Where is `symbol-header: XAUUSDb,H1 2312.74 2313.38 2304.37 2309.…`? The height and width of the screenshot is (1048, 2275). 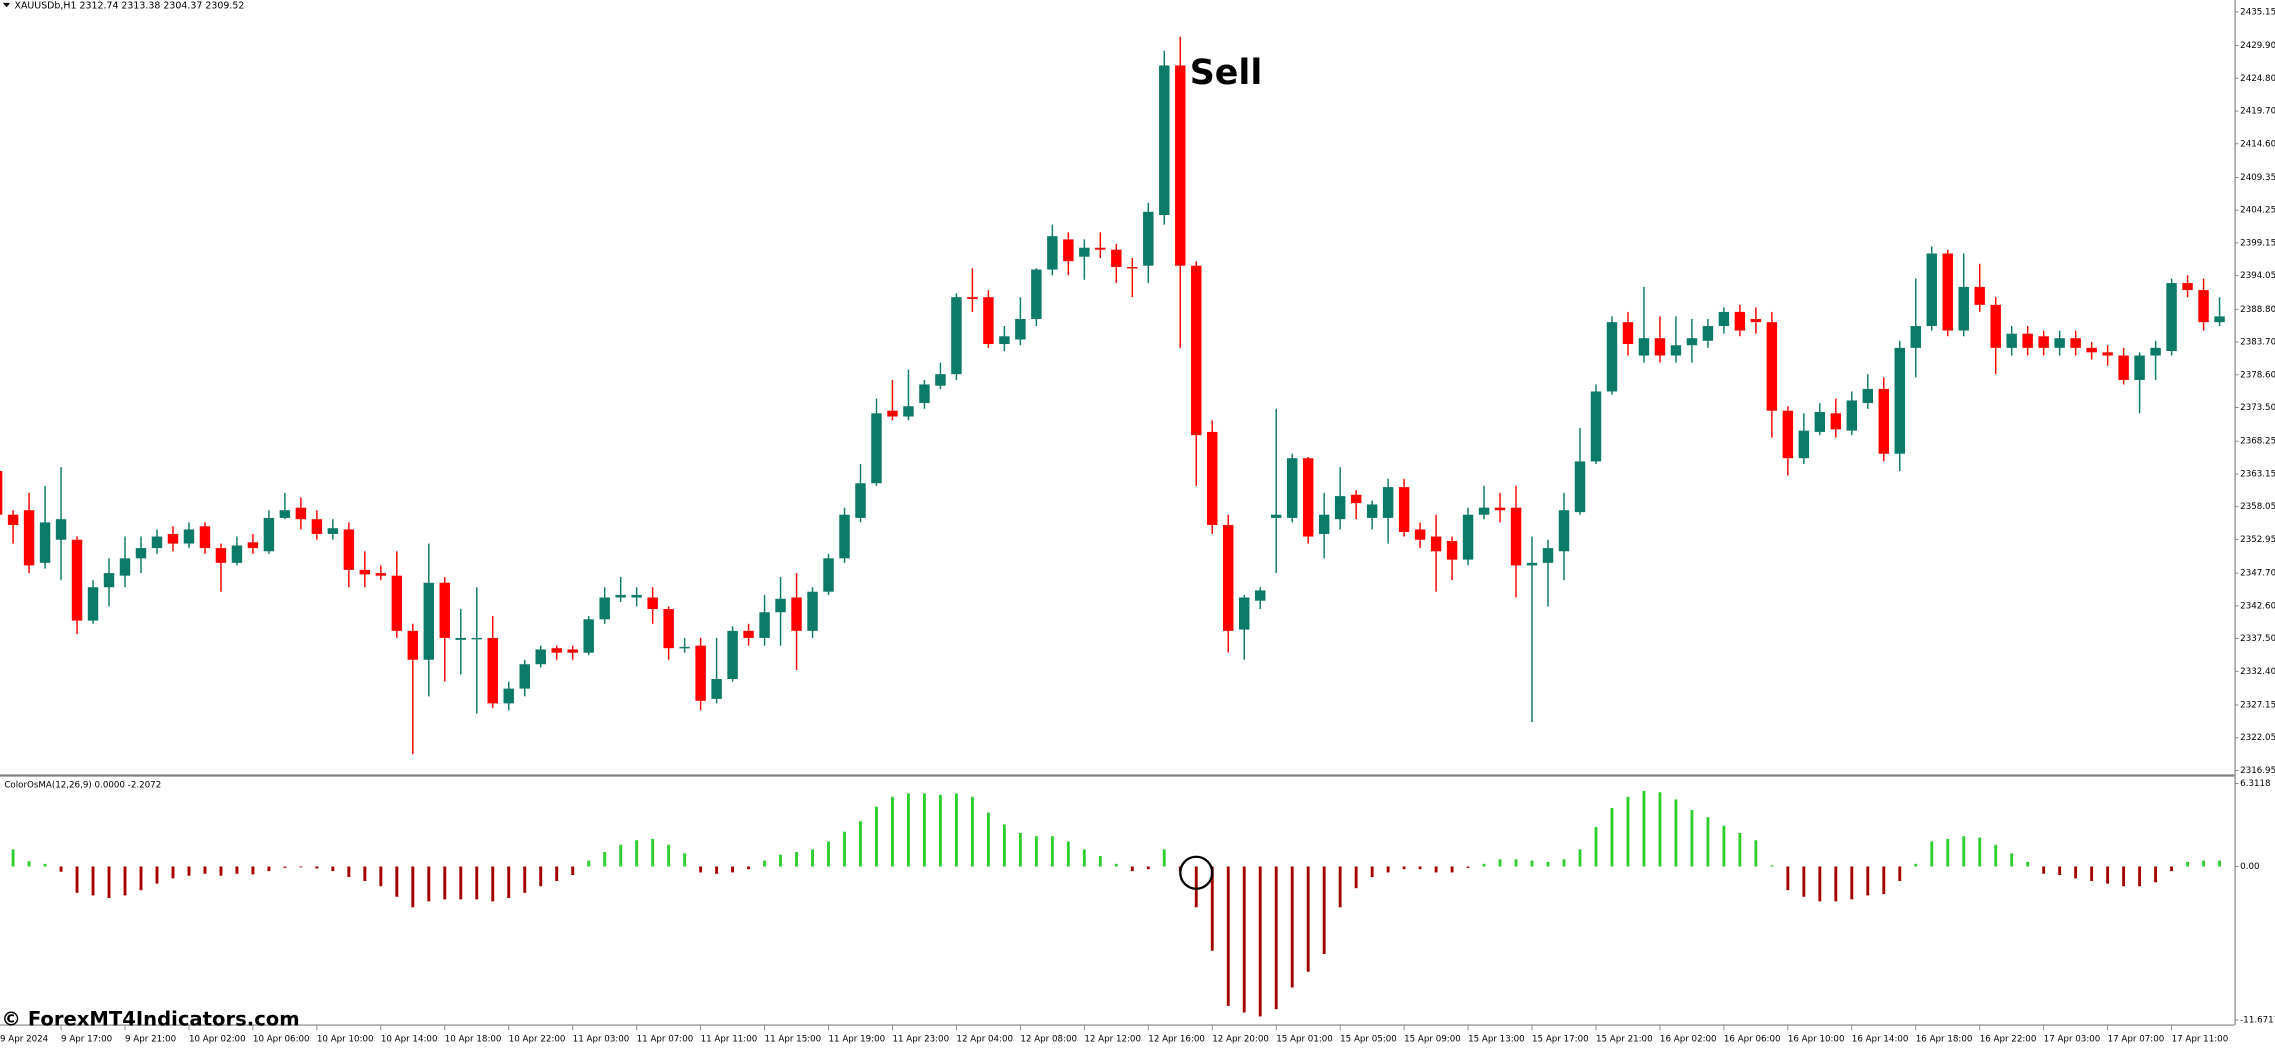 symbol-header: XAUUSDb,H1 2312.74 2313.38 2304.37 2309.… is located at coordinates (130, 5).